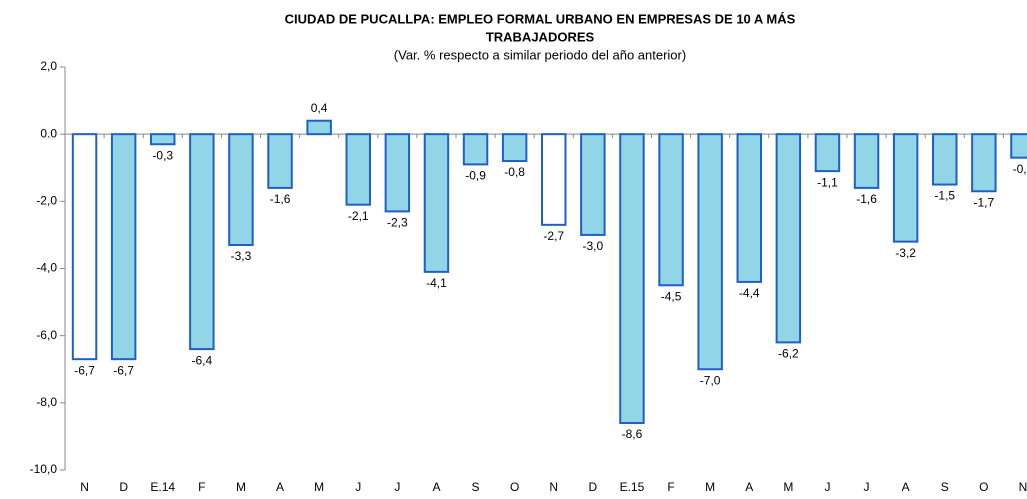  What do you see at coordinates (475, 176) in the screenshot?
I see `value-label: -0,9` at bounding box center [475, 176].